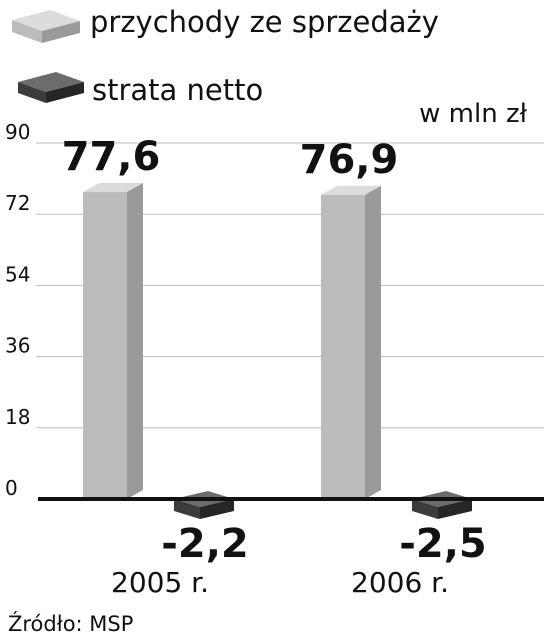  I want to click on x-category-label: 2005 r., so click(160, 582).